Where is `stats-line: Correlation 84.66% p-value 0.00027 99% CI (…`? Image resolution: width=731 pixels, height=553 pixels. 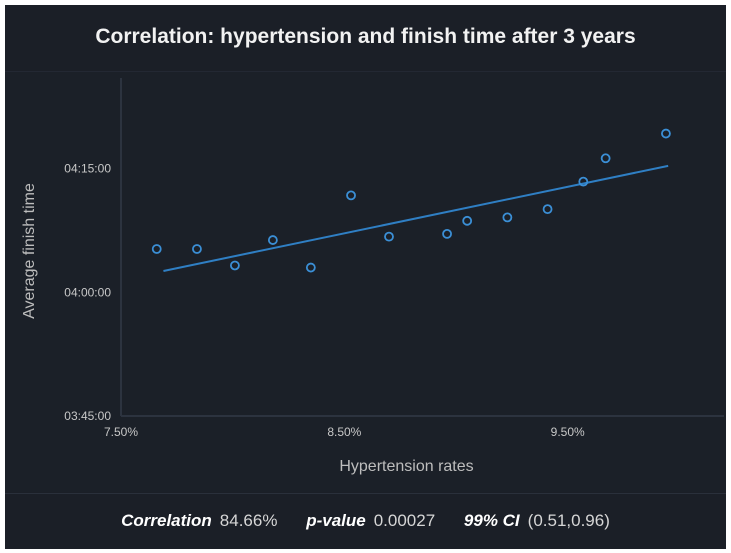 stats-line: Correlation 84.66% p-value 0.00027 99% CI (… is located at coordinates (365, 521).